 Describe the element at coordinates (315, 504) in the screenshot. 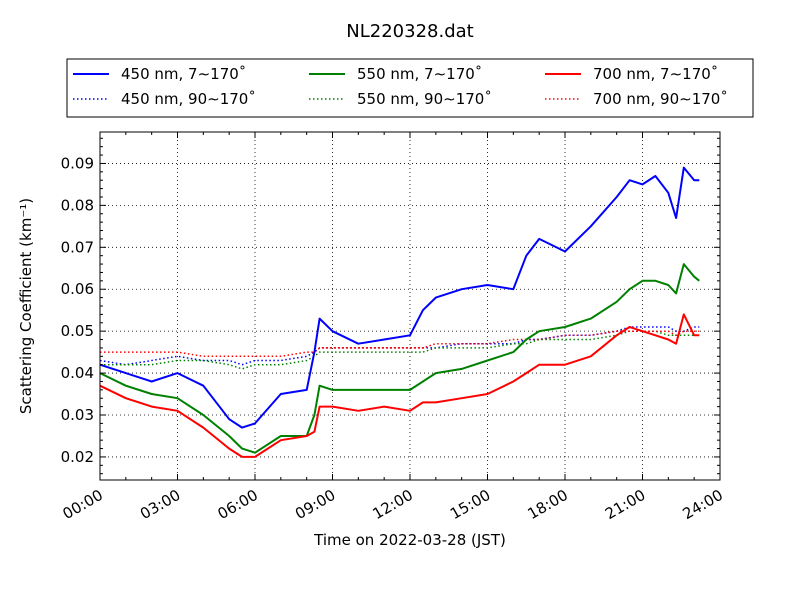

I see `x-tick-label: 09:00` at that location.